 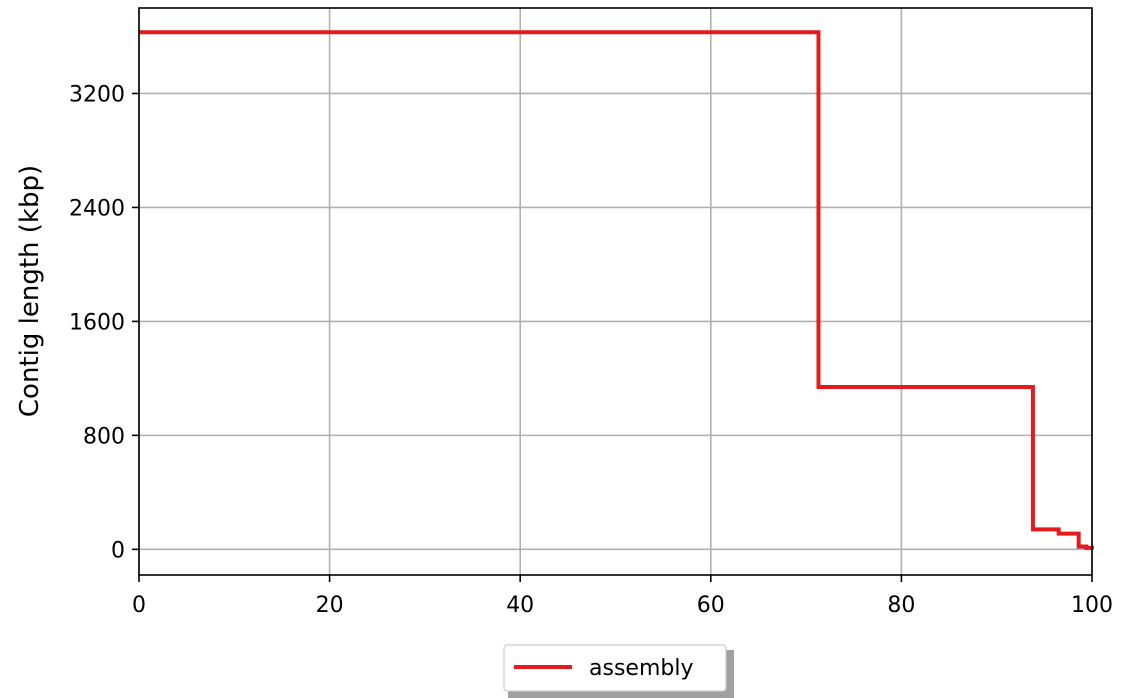 What do you see at coordinates (104, 436) in the screenshot?
I see `y-tick-label: 800` at bounding box center [104, 436].